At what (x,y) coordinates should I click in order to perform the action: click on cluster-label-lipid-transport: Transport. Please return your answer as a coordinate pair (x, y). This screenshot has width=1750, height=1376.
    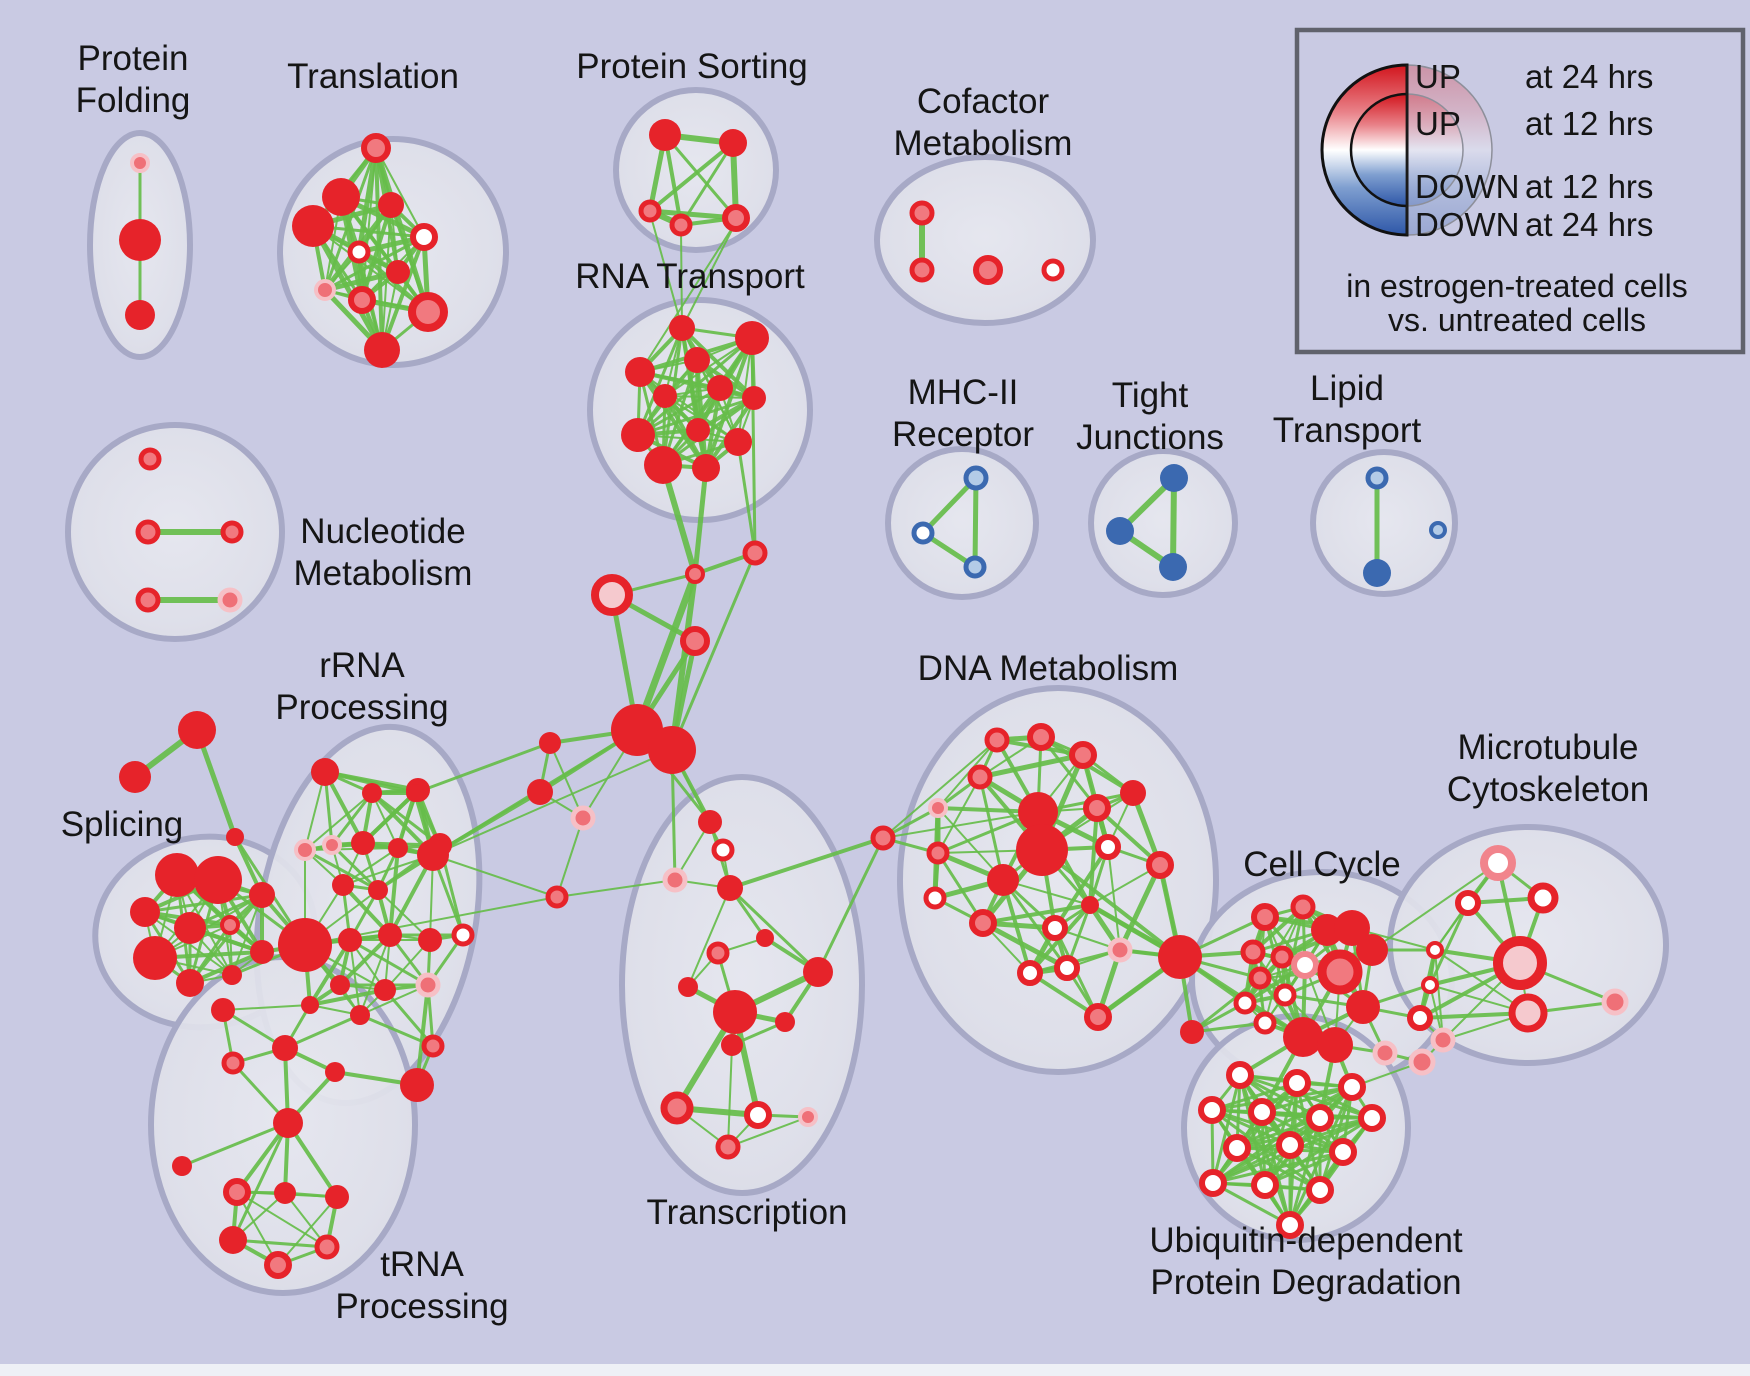
    Looking at the image, I should click on (1347, 430).